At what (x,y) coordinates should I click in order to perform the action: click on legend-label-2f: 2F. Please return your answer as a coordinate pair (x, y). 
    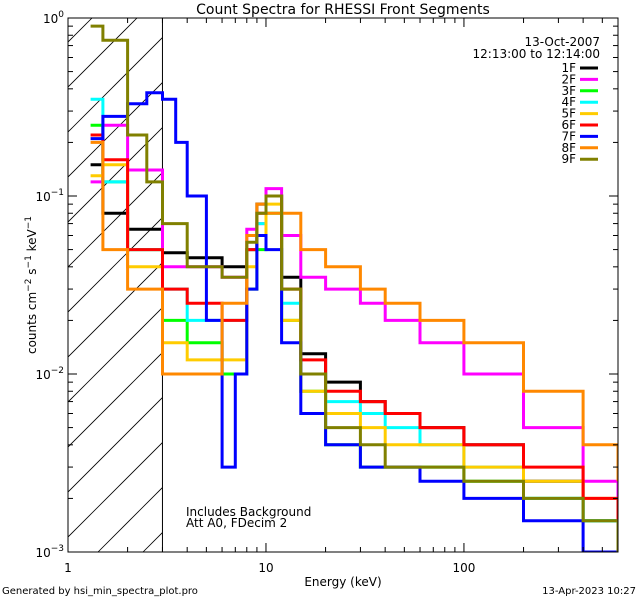
    Looking at the image, I should click on (568, 79).